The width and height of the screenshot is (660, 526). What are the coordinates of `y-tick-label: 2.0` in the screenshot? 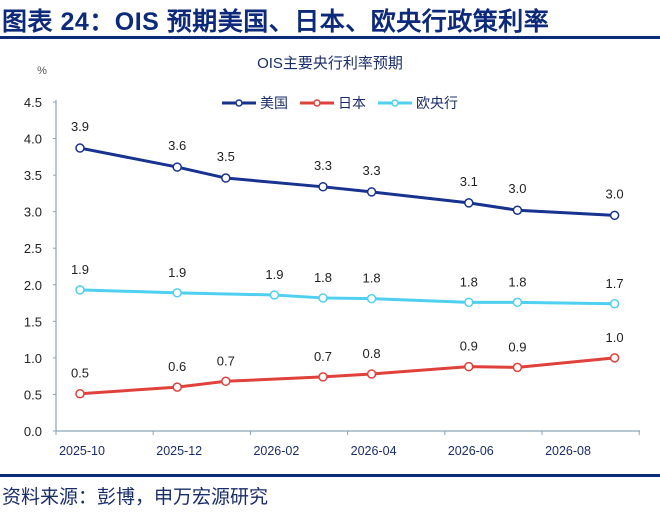 It's located at (33, 285).